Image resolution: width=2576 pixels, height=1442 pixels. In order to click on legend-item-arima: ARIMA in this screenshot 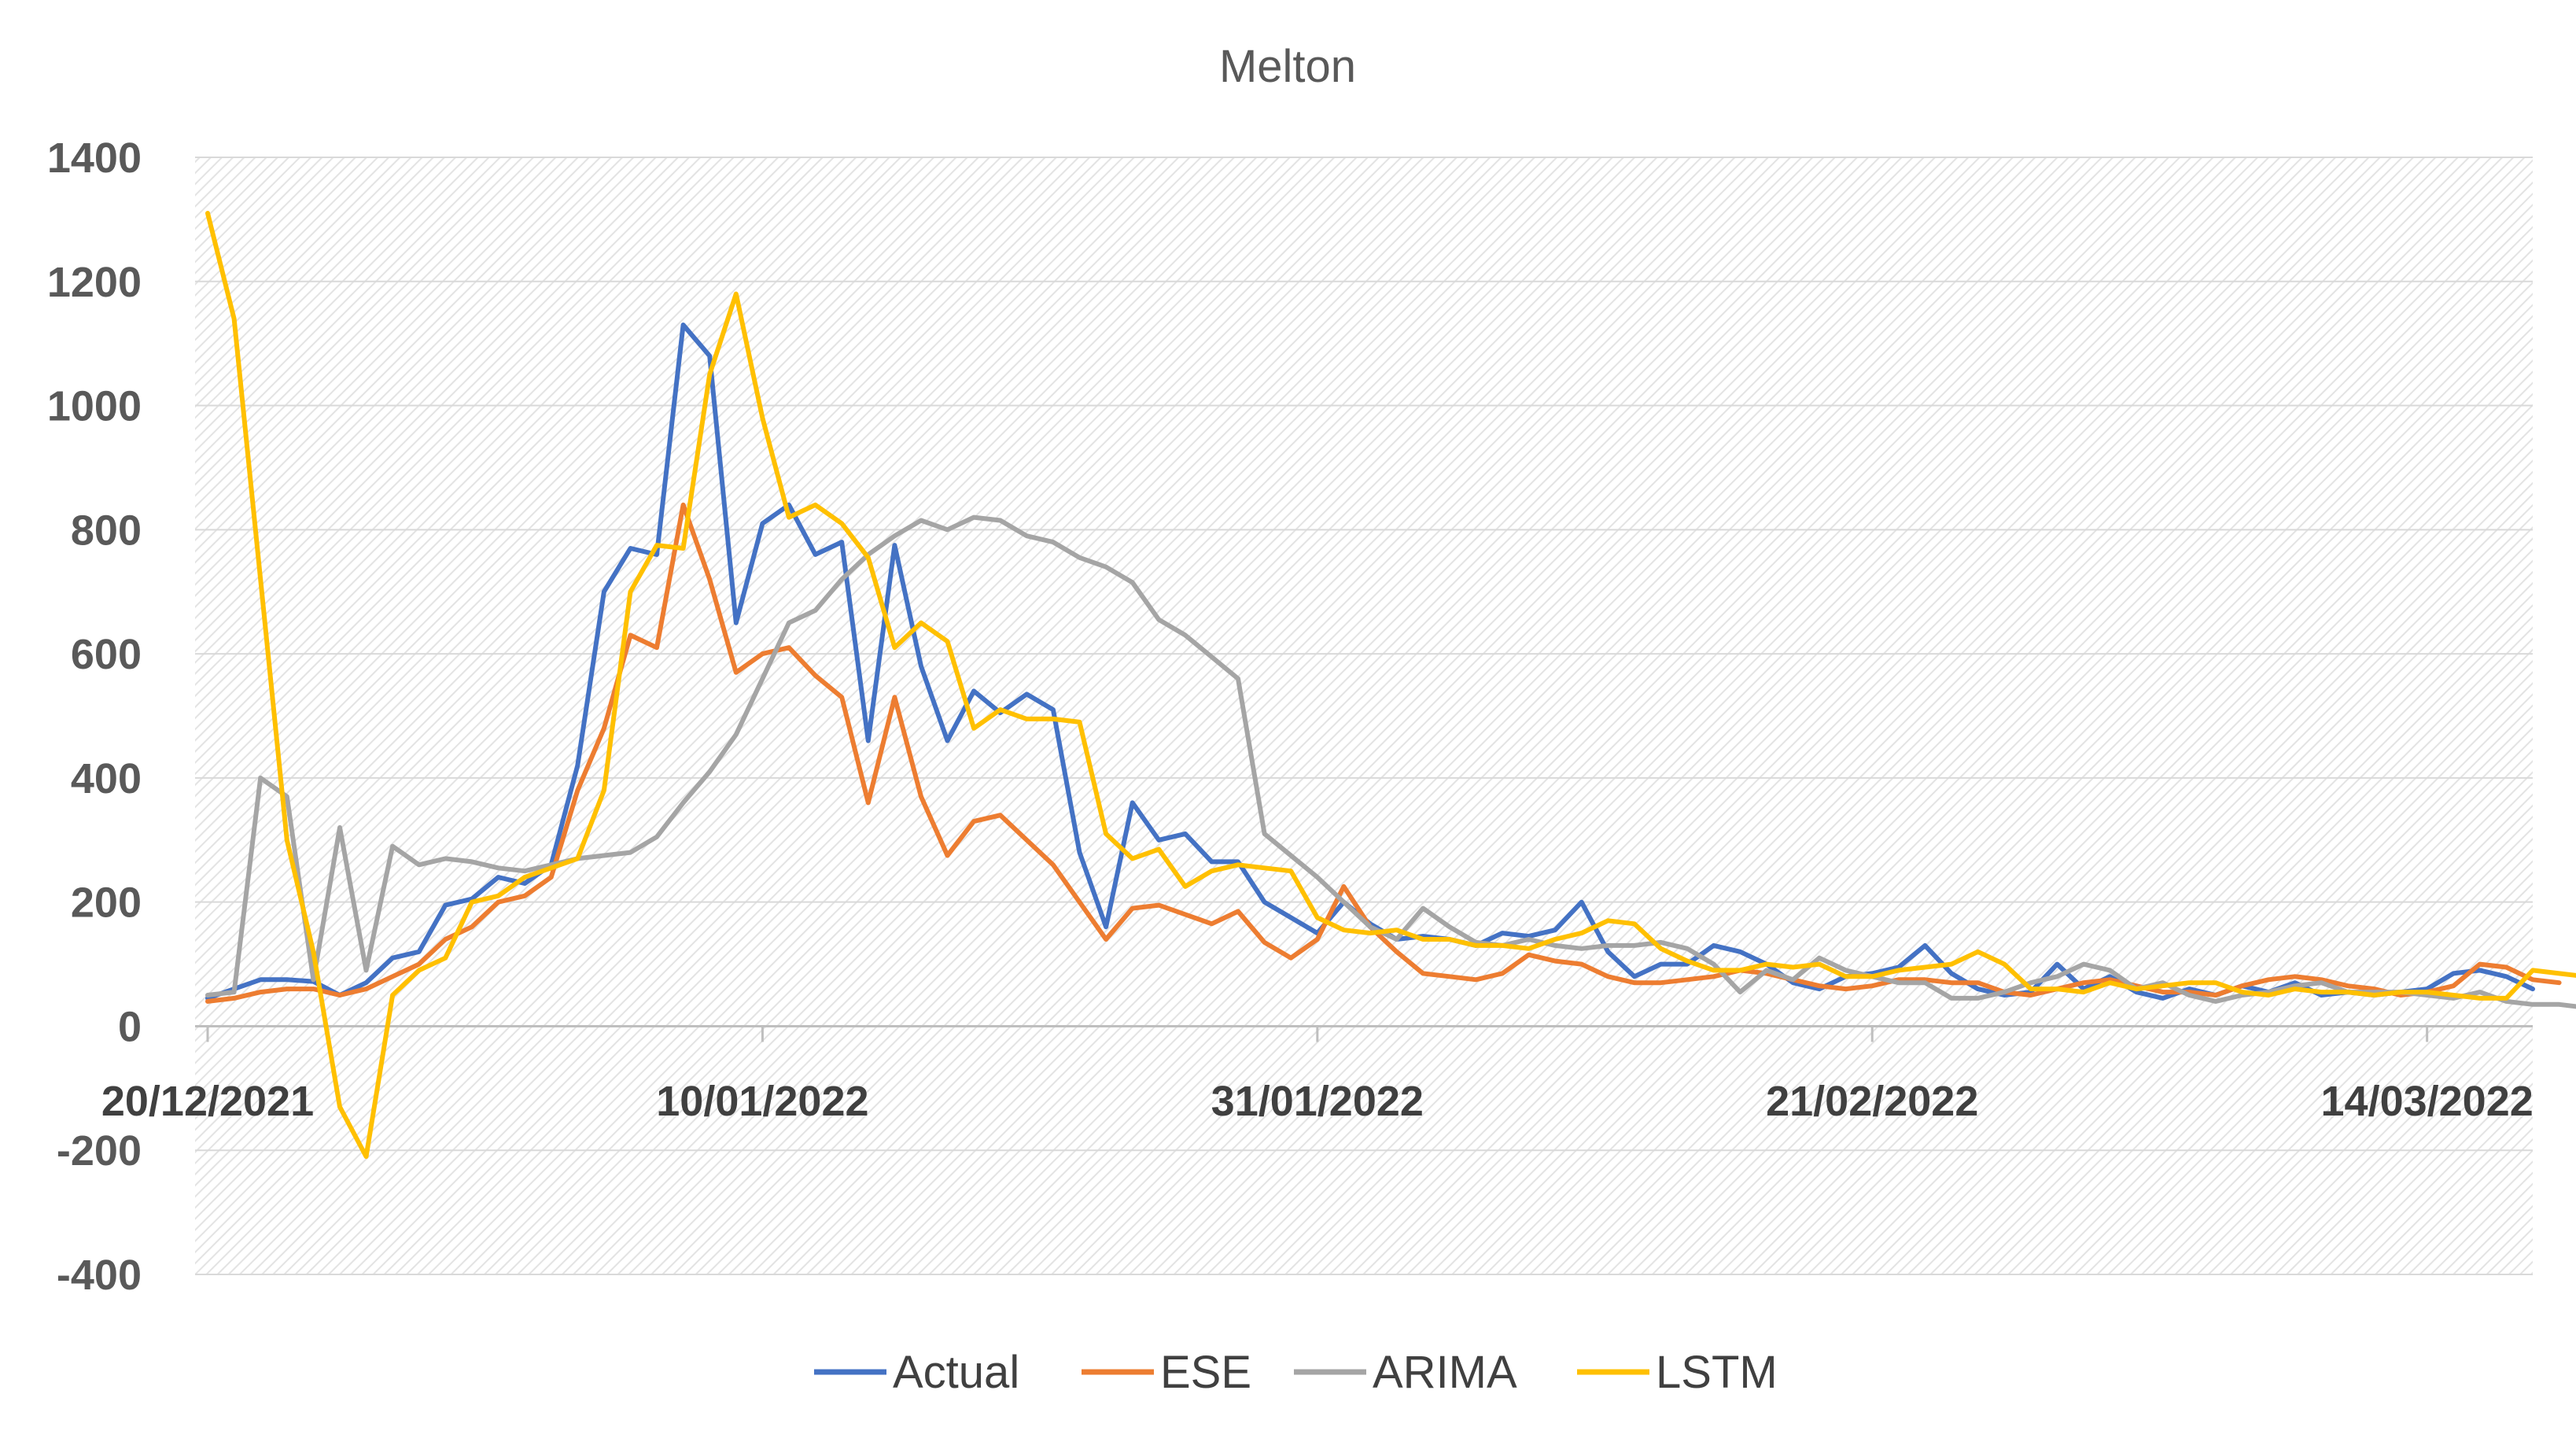, I will do `click(1405, 1373)`.